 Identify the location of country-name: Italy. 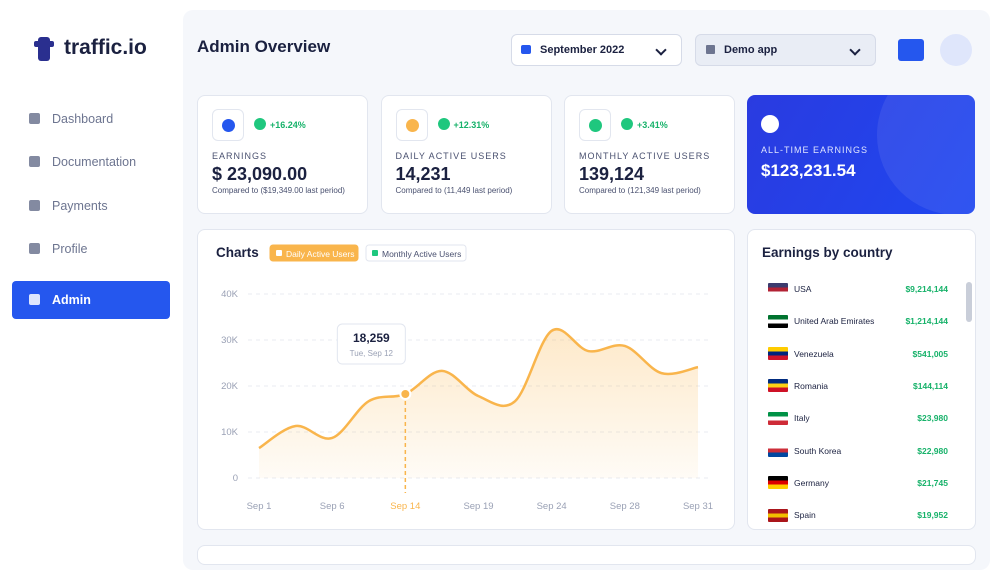
(802, 418).